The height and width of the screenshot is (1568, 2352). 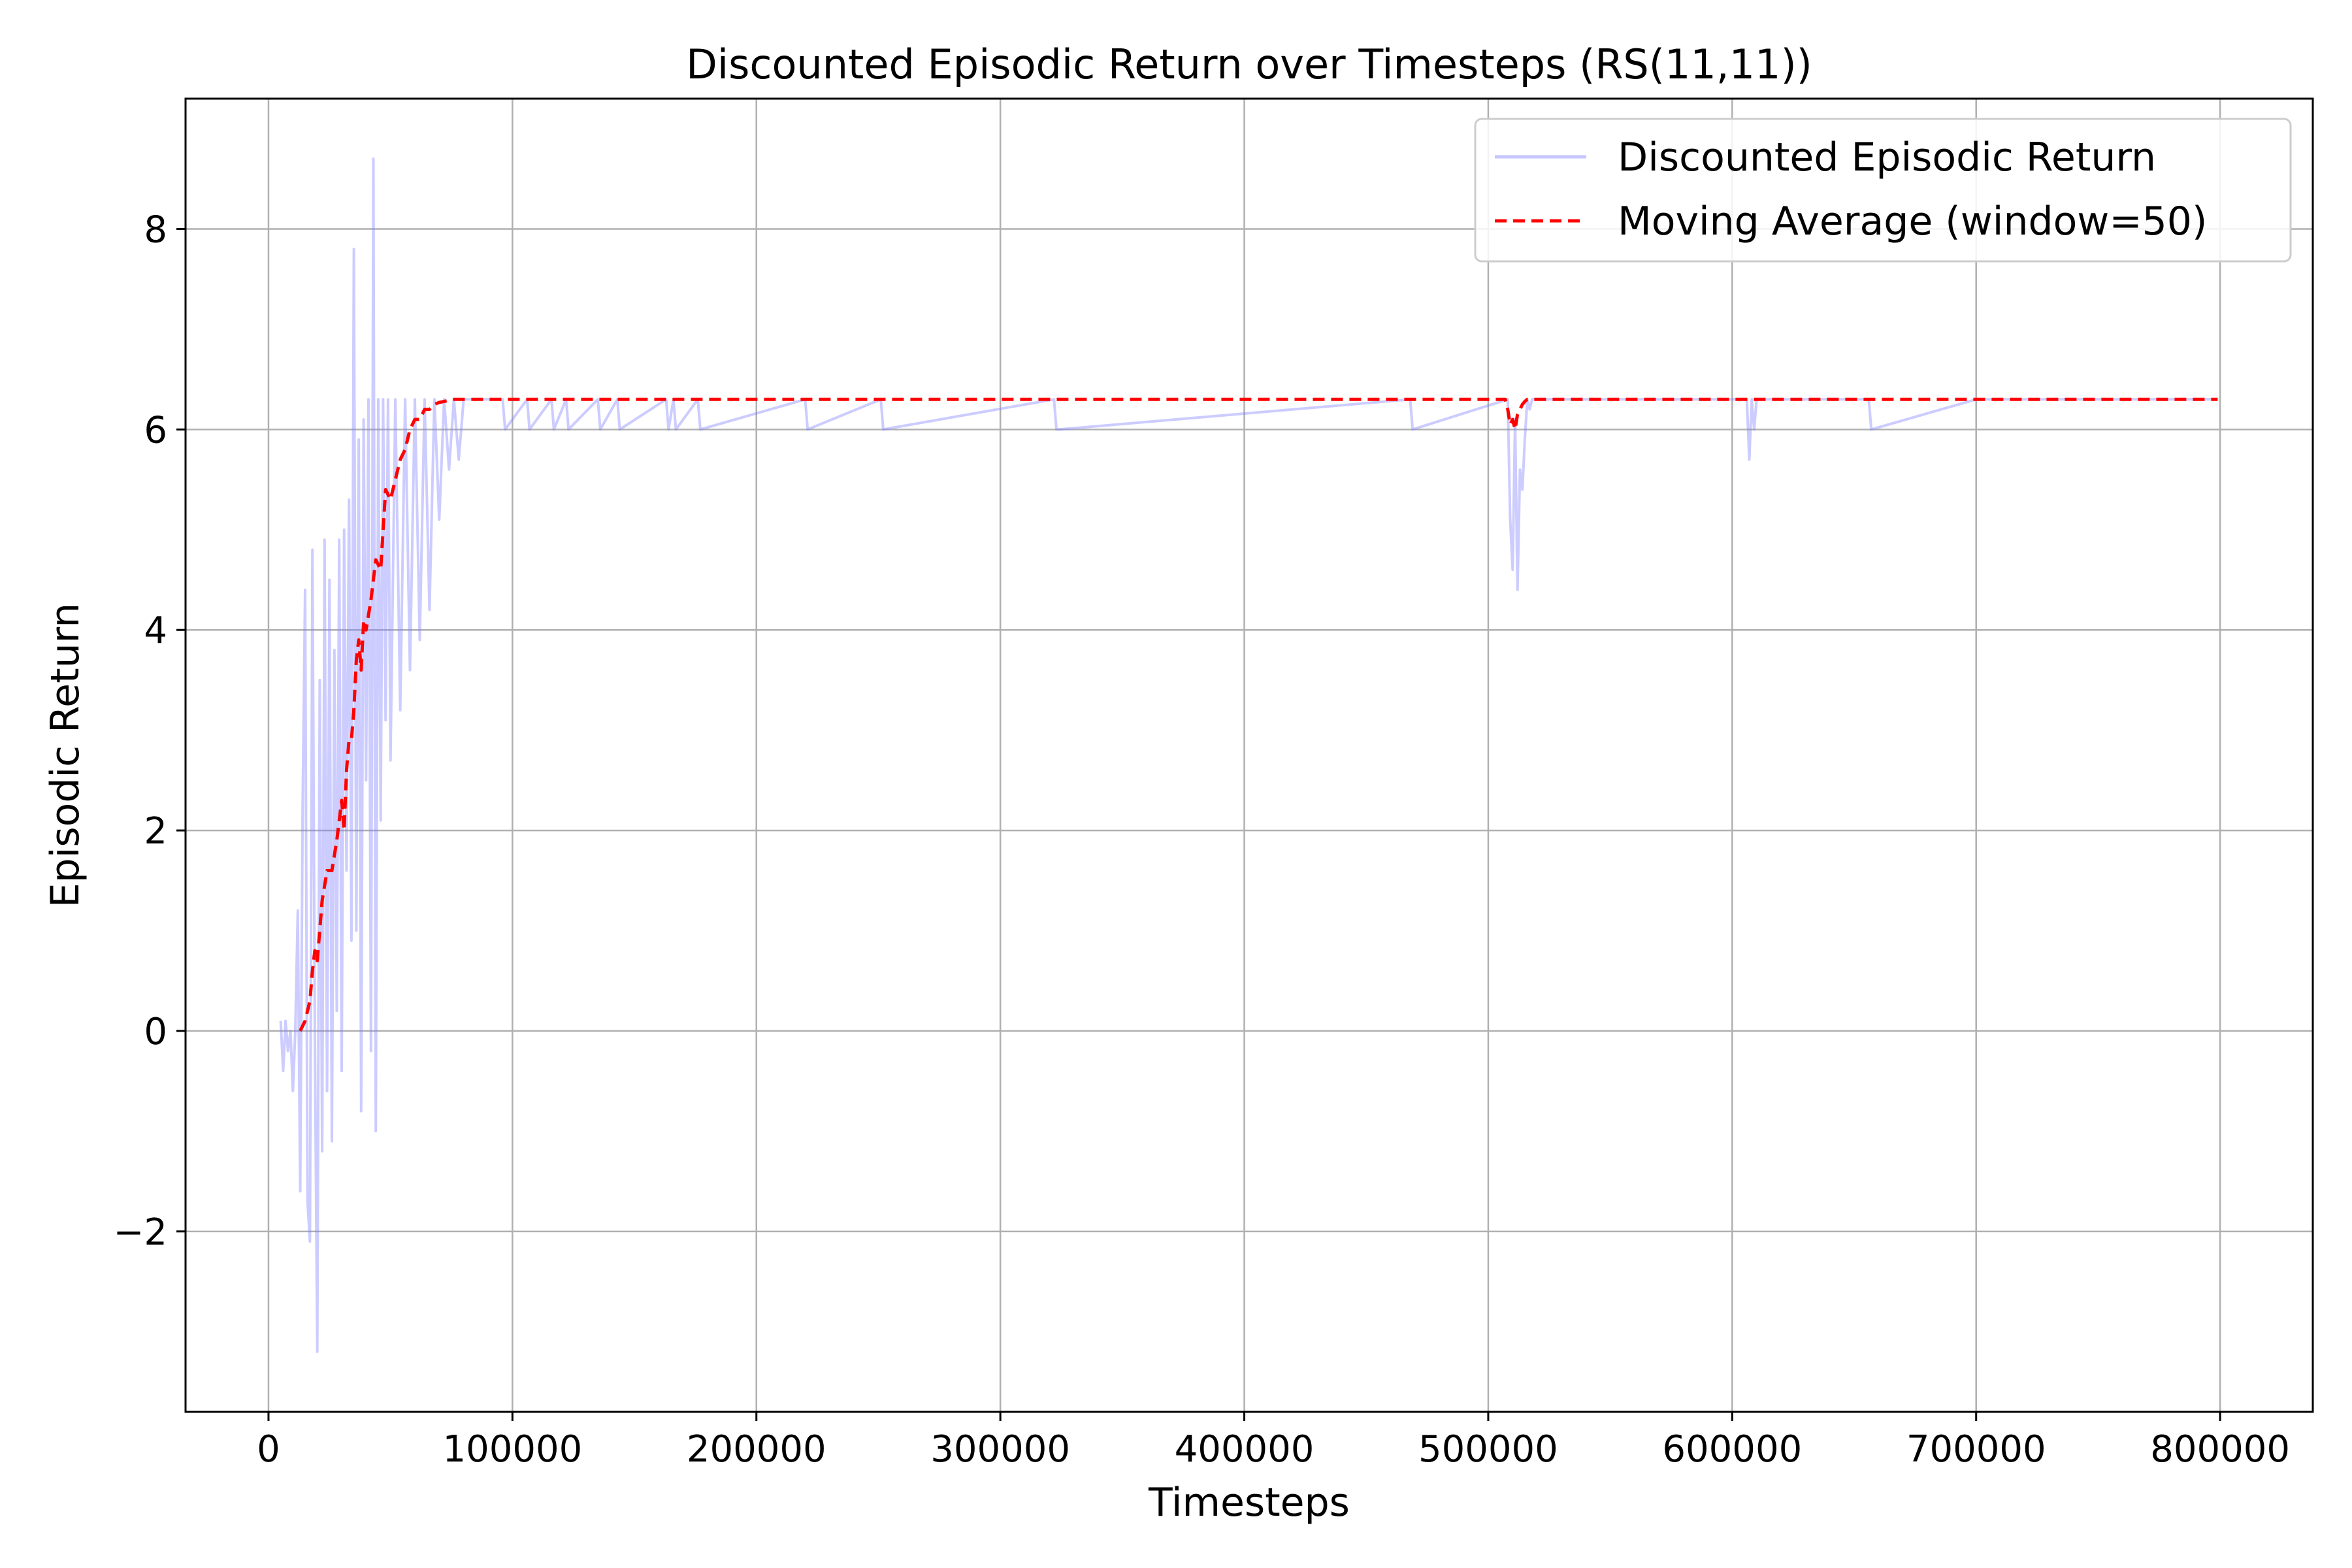 I want to click on y-tick-label: 4, so click(x=155, y=631).